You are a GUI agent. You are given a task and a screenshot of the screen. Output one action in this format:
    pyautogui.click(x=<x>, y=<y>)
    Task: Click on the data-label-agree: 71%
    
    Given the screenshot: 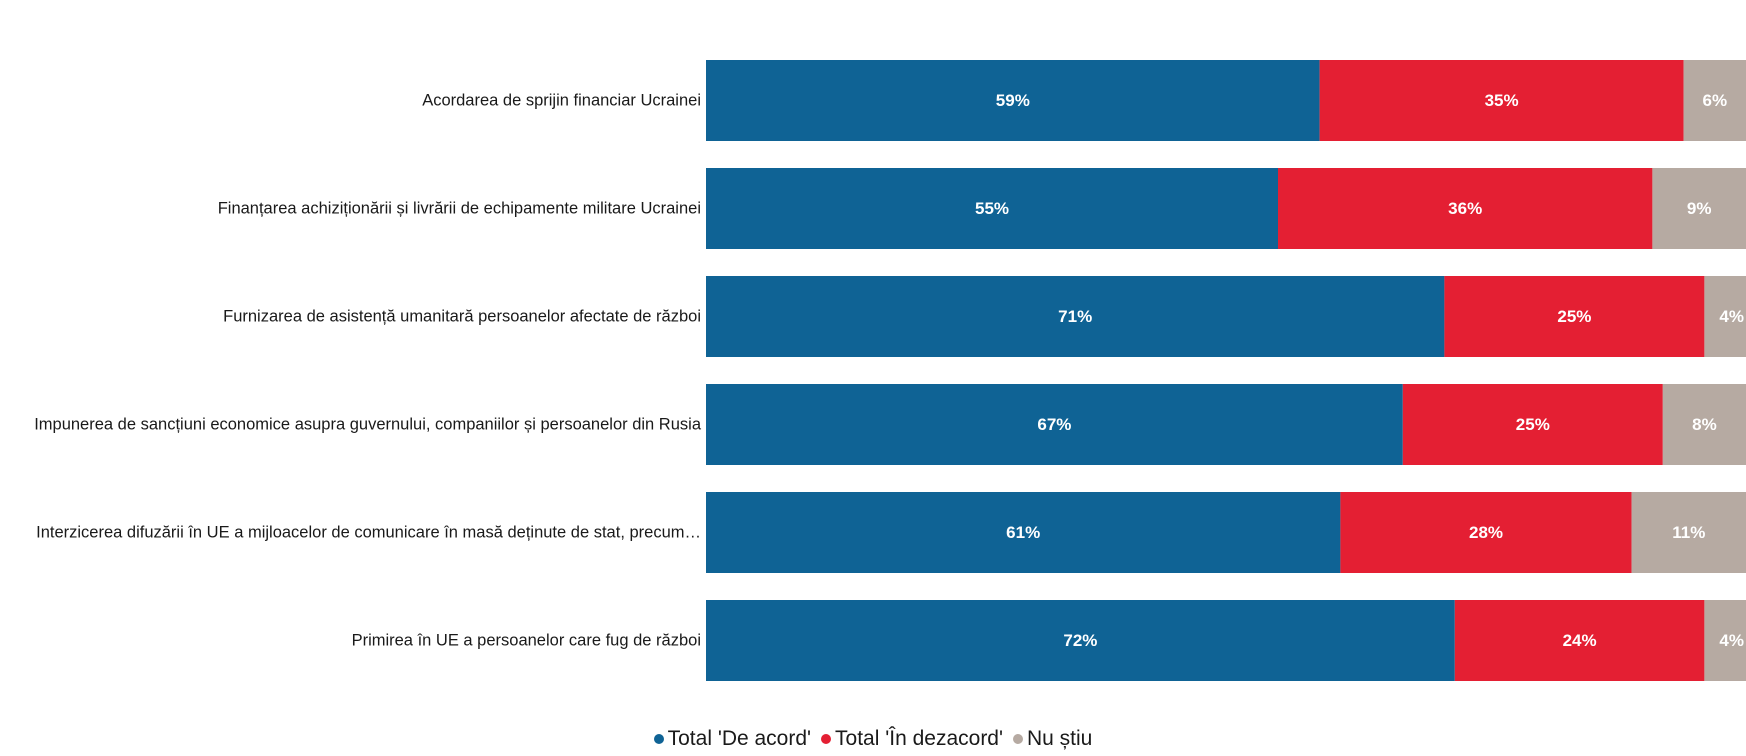 What is the action you would take?
    pyautogui.click(x=1075, y=316)
    